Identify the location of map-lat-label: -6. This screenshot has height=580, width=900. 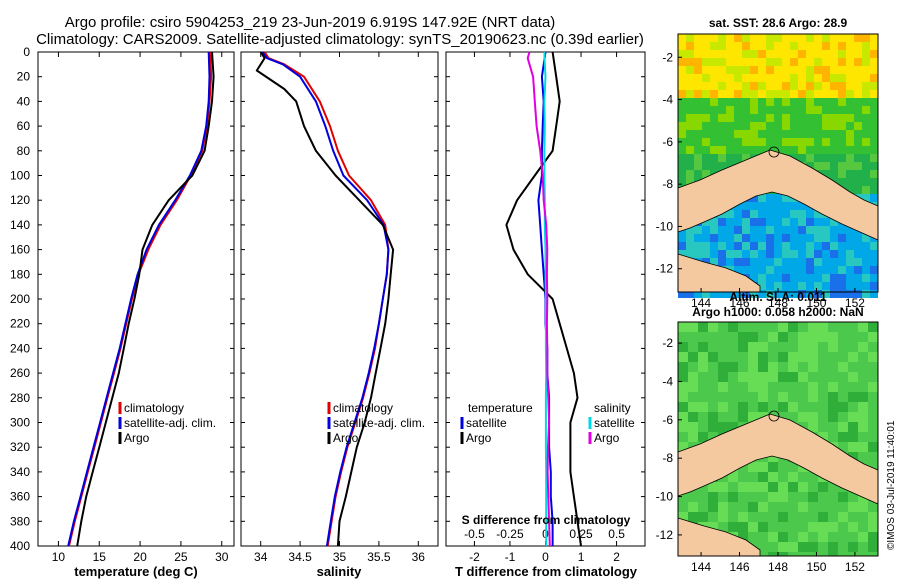
(667, 142).